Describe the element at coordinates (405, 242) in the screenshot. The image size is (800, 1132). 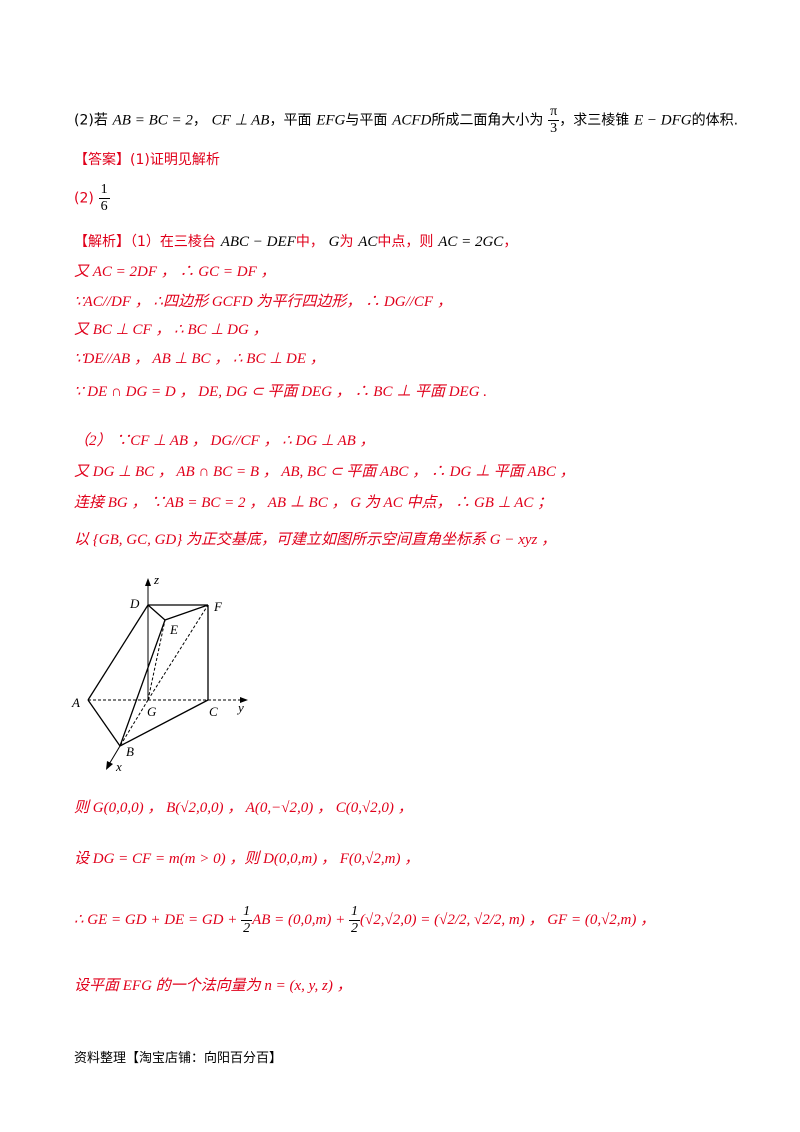
I see `analysis-t3: 中点，则` at that location.